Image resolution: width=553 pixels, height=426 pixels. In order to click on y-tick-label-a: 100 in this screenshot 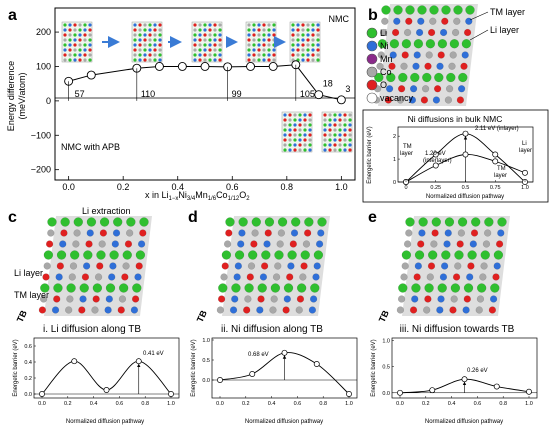, I will do `click(43, 66)`.